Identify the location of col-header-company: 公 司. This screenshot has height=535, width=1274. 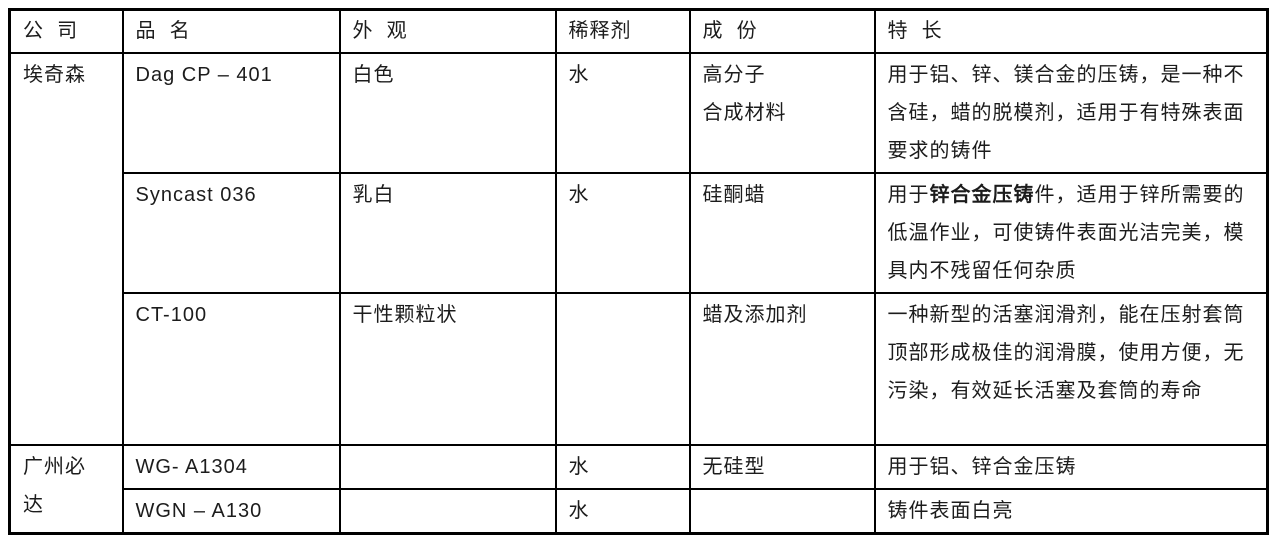
(66, 31).